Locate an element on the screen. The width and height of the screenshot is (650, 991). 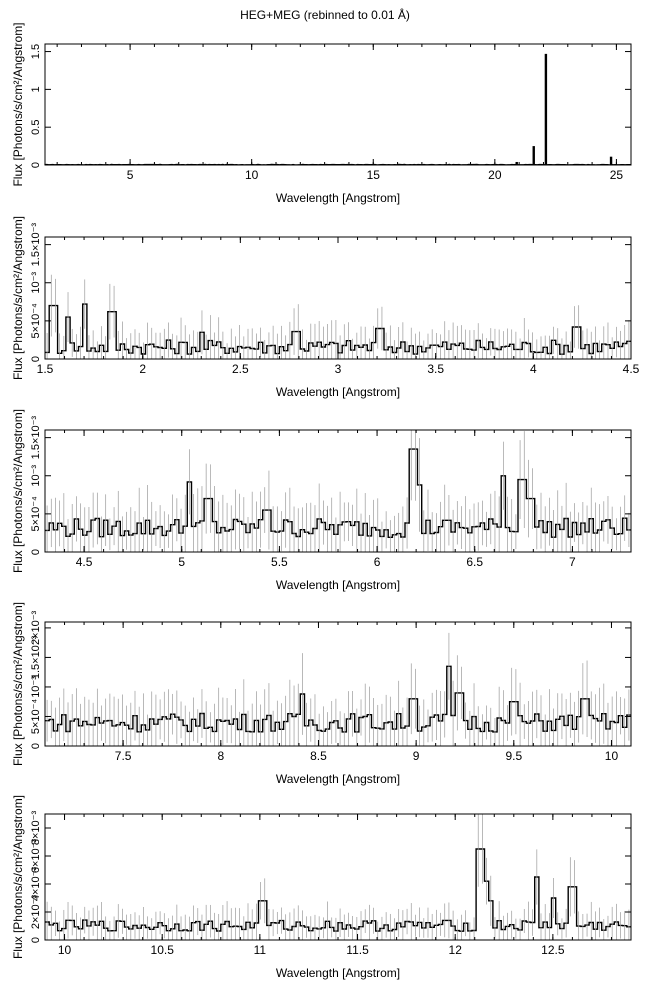
x-tick-label: 11 is located at coordinates (260, 950).